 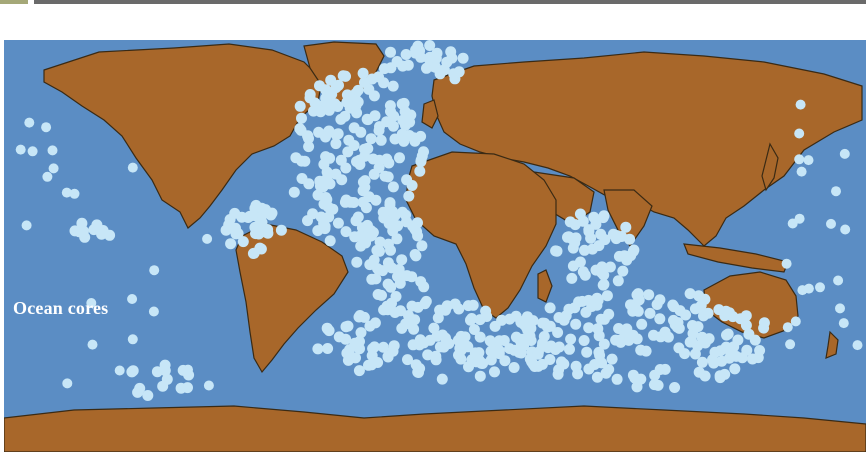 I want to click on map-label: Ocean cores, so click(x=61, y=308).